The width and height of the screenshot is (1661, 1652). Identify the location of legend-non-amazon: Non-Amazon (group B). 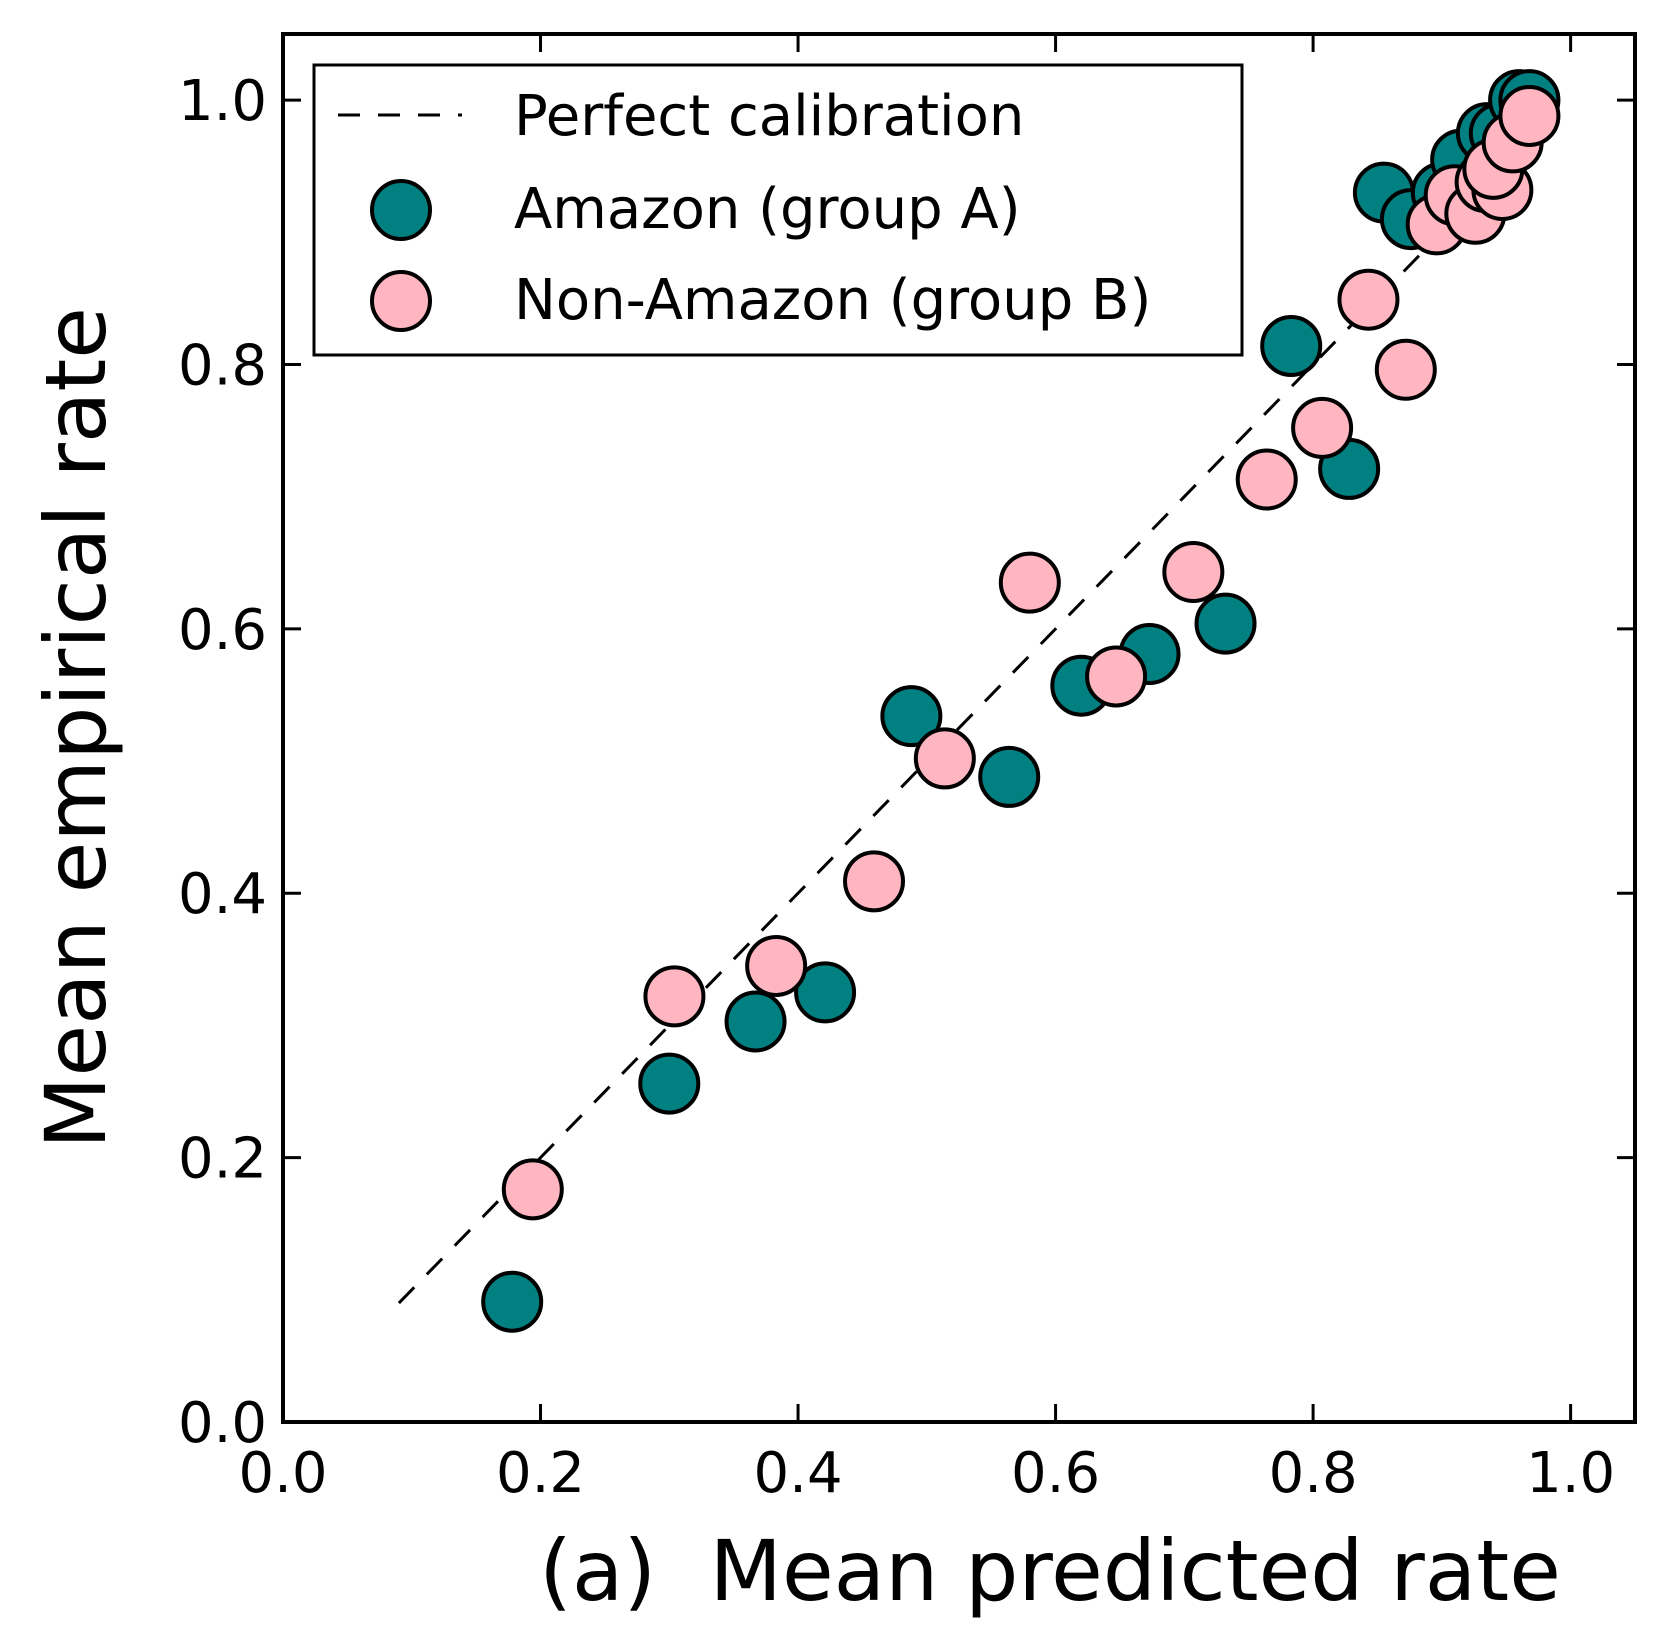
(832, 300).